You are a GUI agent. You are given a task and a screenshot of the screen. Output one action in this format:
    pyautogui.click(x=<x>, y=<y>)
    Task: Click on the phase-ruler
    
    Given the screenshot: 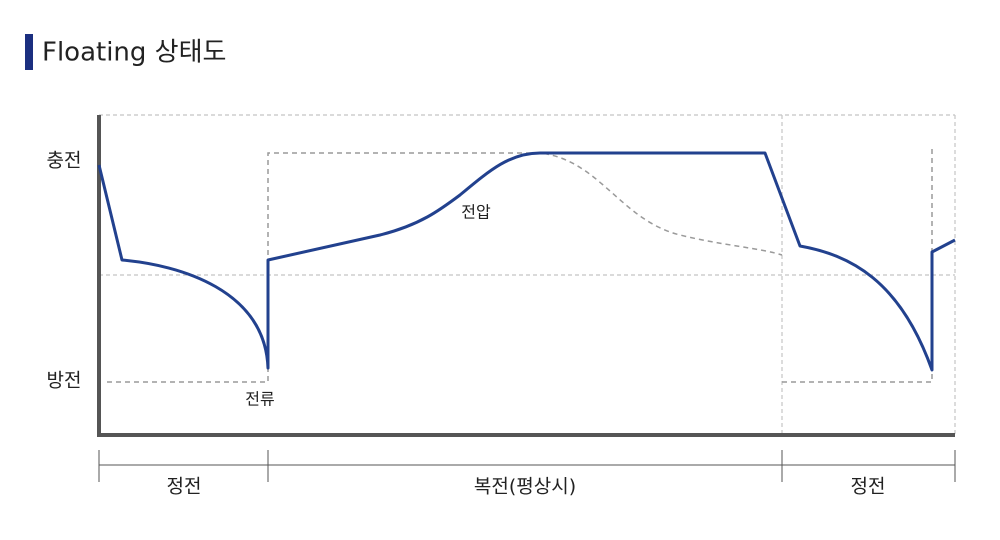 What is the action you would take?
    pyautogui.click(x=527, y=466)
    